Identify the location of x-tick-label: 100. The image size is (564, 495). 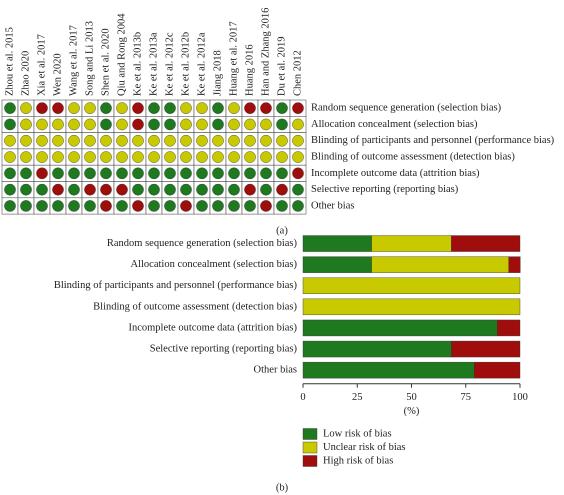
(520, 397).